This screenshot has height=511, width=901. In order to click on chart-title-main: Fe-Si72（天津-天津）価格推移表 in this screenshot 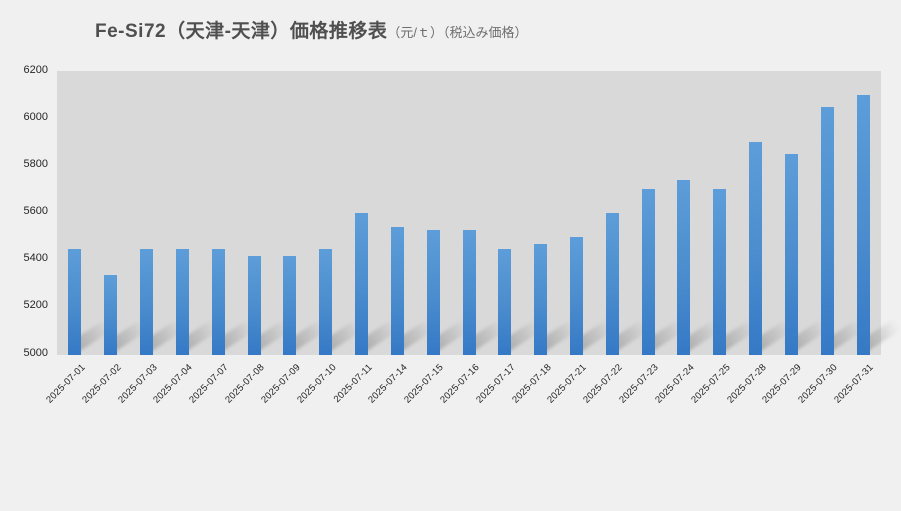, I will do `click(241, 31)`.